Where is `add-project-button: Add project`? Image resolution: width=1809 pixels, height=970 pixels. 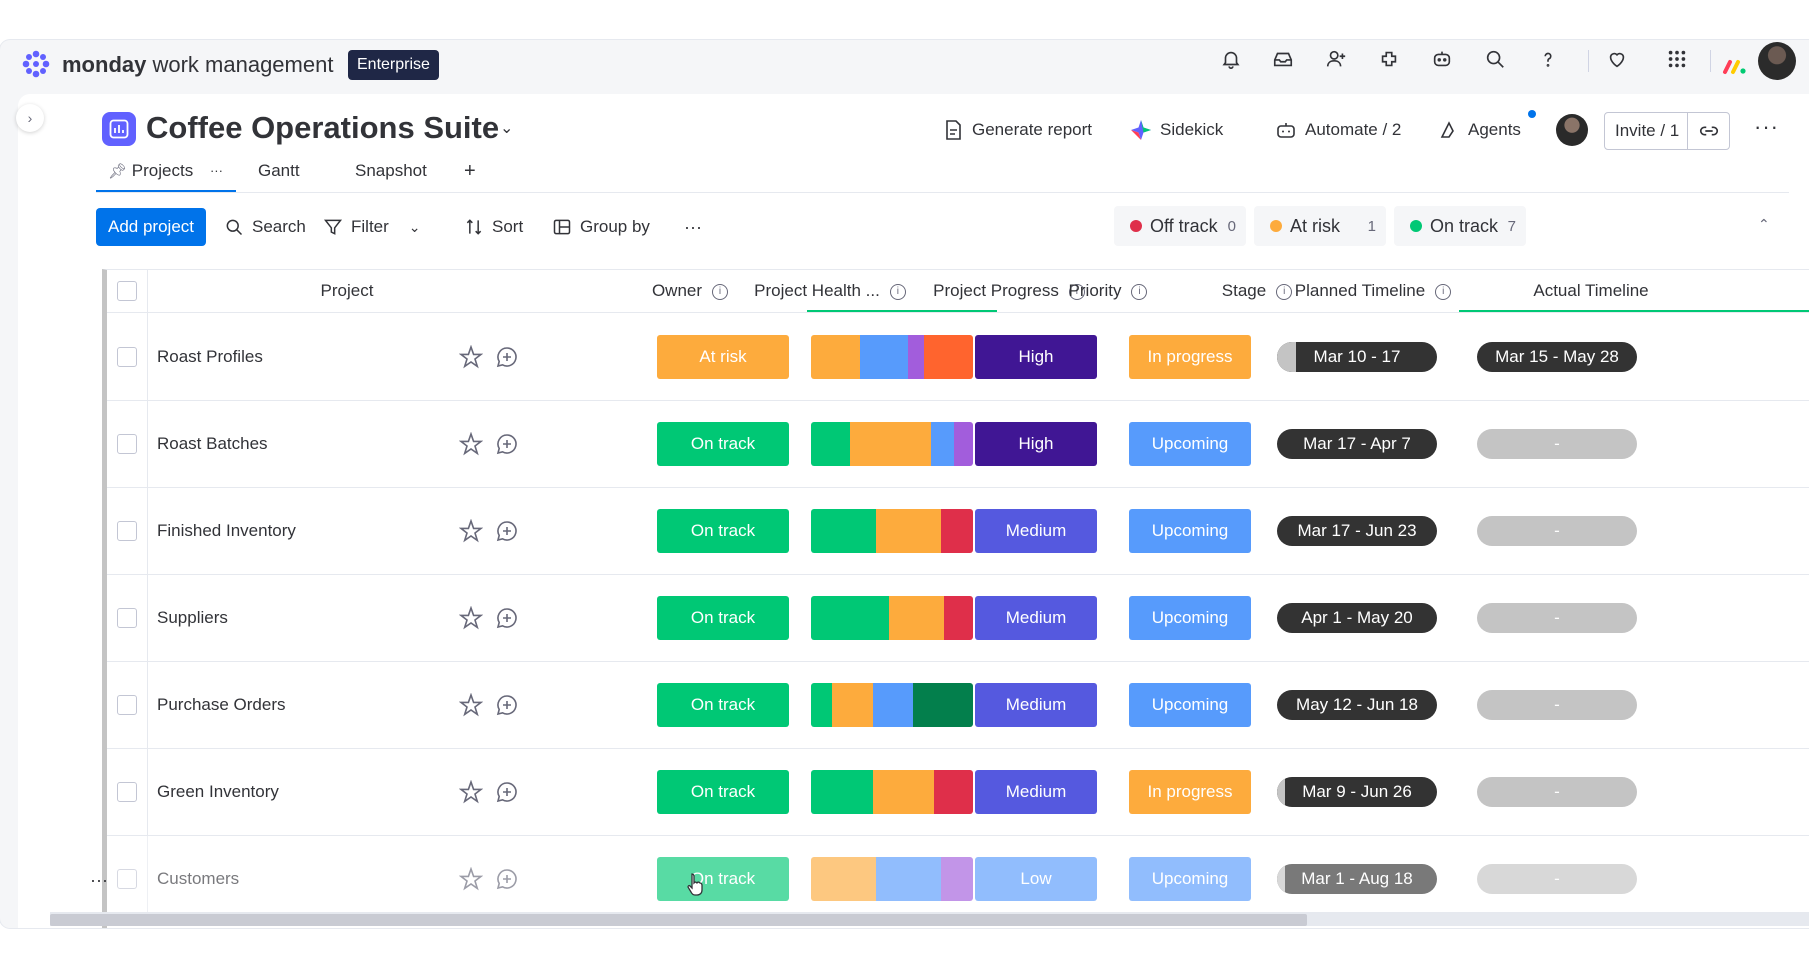
add-project-button: Add project is located at coordinates (151, 227).